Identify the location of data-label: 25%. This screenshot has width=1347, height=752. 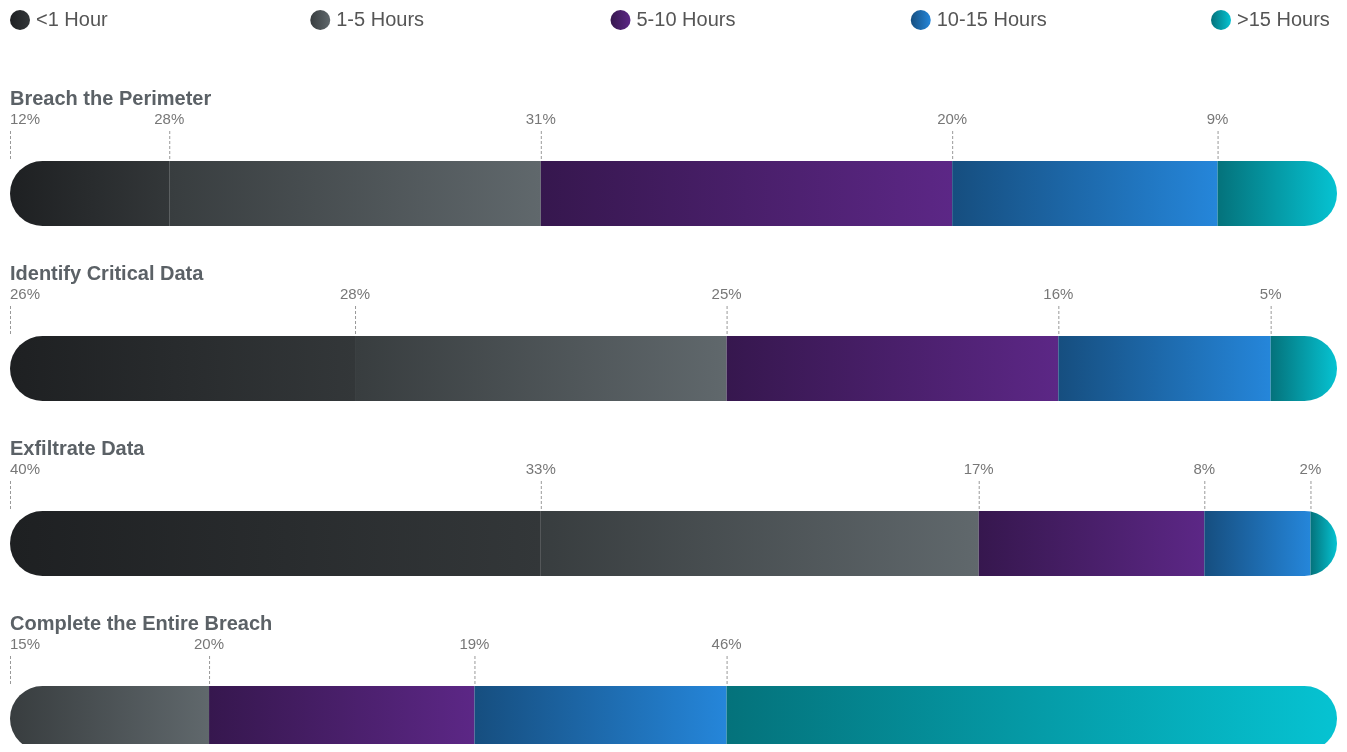
(726, 293).